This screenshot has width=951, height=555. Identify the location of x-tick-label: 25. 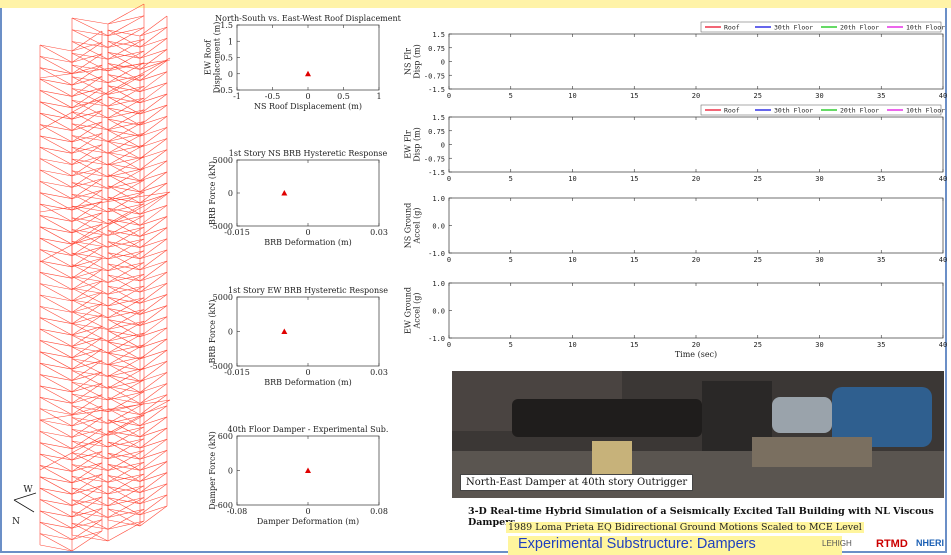
(758, 260).